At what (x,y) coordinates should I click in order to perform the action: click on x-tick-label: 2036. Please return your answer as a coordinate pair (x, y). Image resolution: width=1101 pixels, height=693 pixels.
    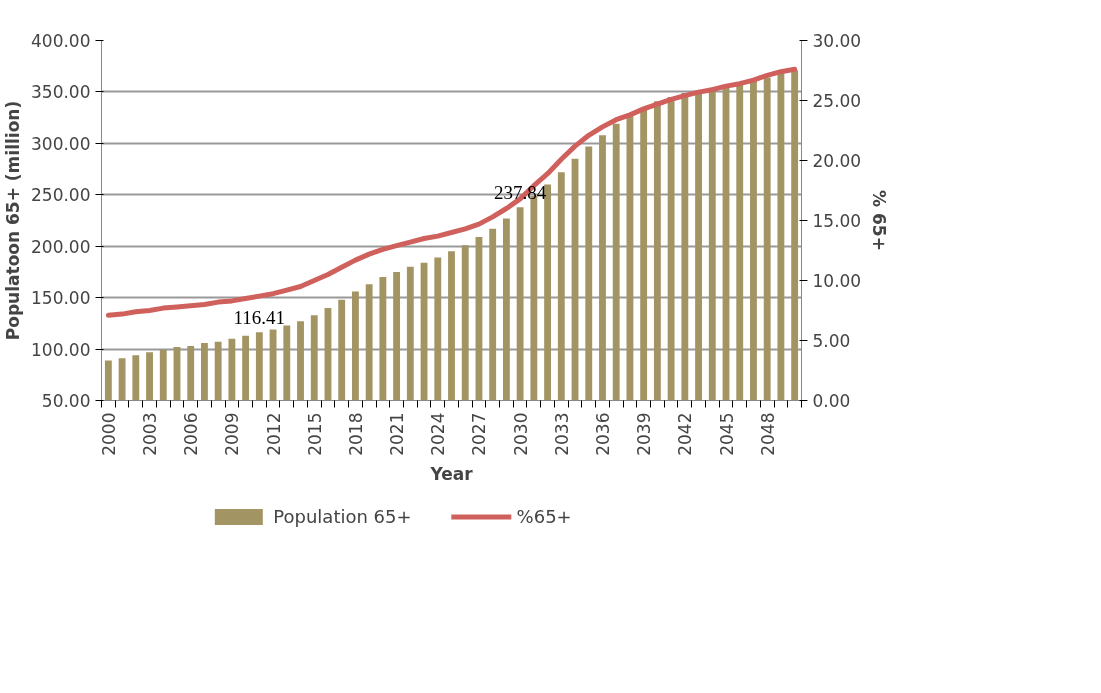
    Looking at the image, I should click on (602, 434).